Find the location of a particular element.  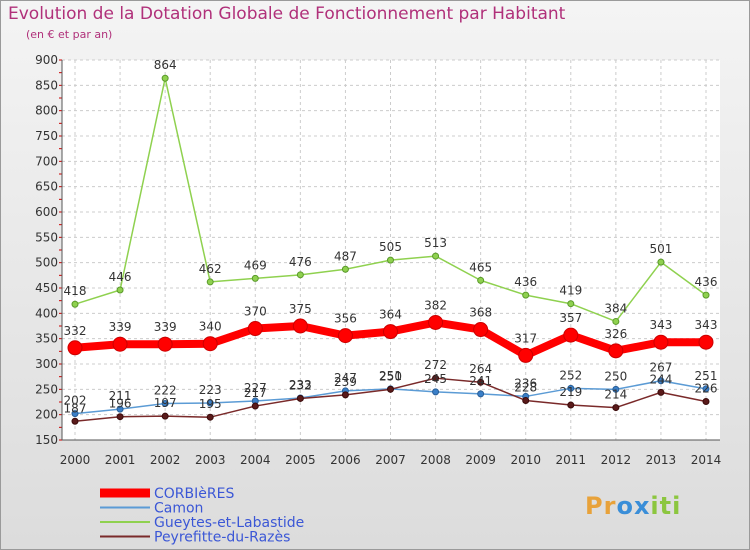

legend-label: Camon is located at coordinates (178, 509).